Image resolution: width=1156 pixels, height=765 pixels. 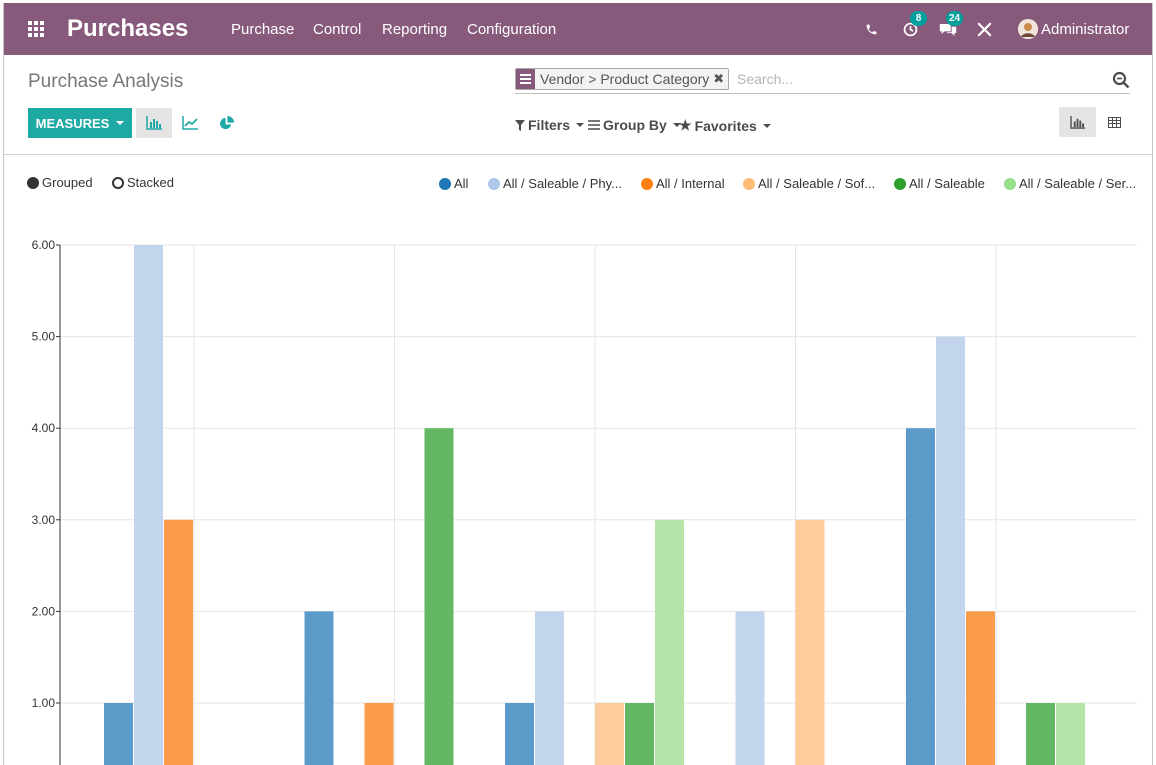 I want to click on activity-count-badge: 8, so click(x=918, y=18).